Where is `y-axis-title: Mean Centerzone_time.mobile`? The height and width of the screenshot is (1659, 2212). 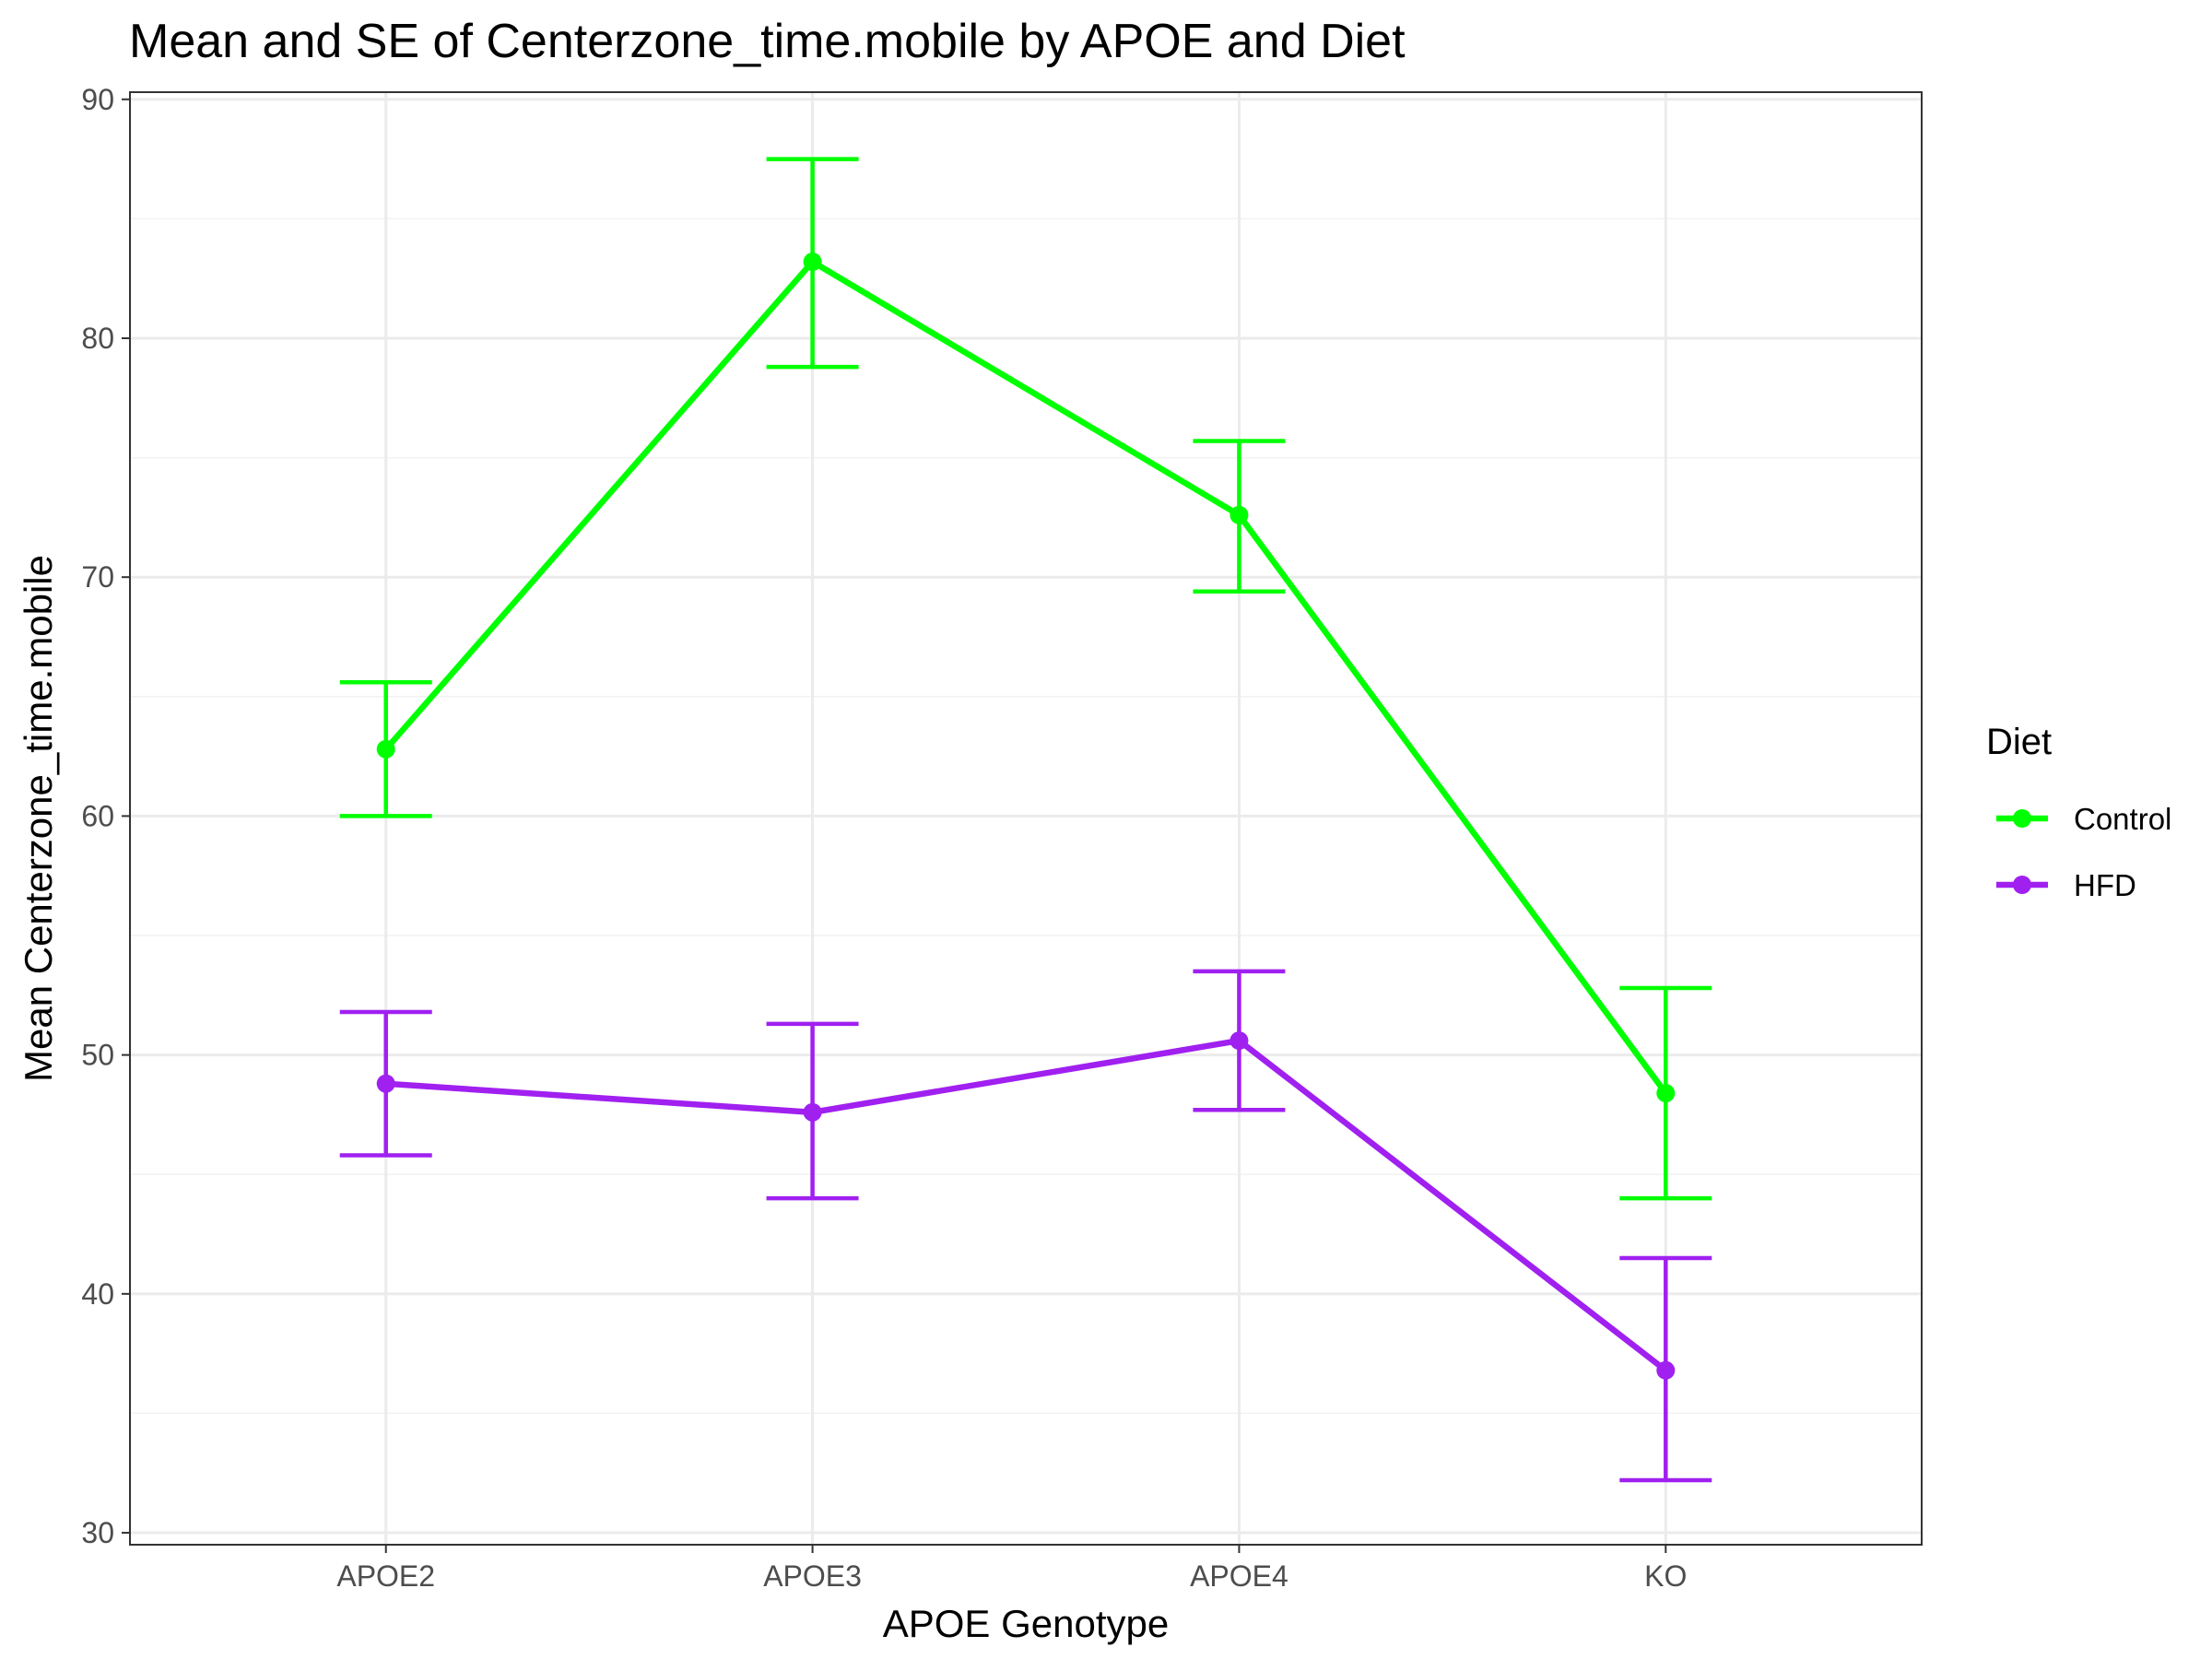 y-axis-title: Mean Centerzone_time.mobile is located at coordinates (38, 818).